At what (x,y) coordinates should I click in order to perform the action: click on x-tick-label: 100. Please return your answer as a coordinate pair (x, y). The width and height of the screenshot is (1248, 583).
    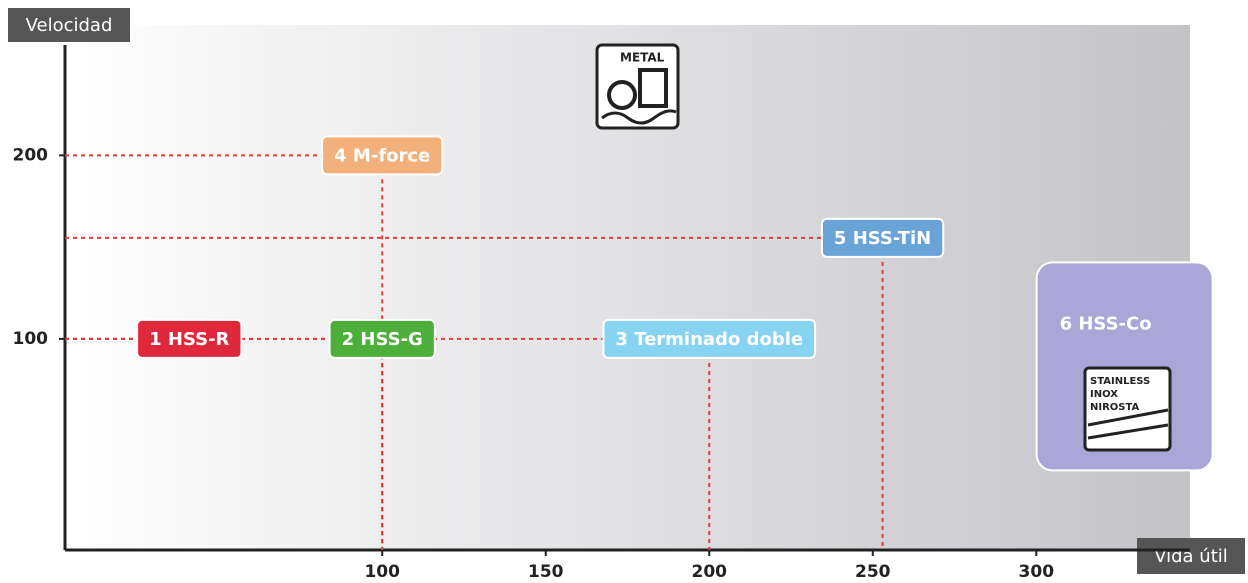
    Looking at the image, I should click on (382, 572).